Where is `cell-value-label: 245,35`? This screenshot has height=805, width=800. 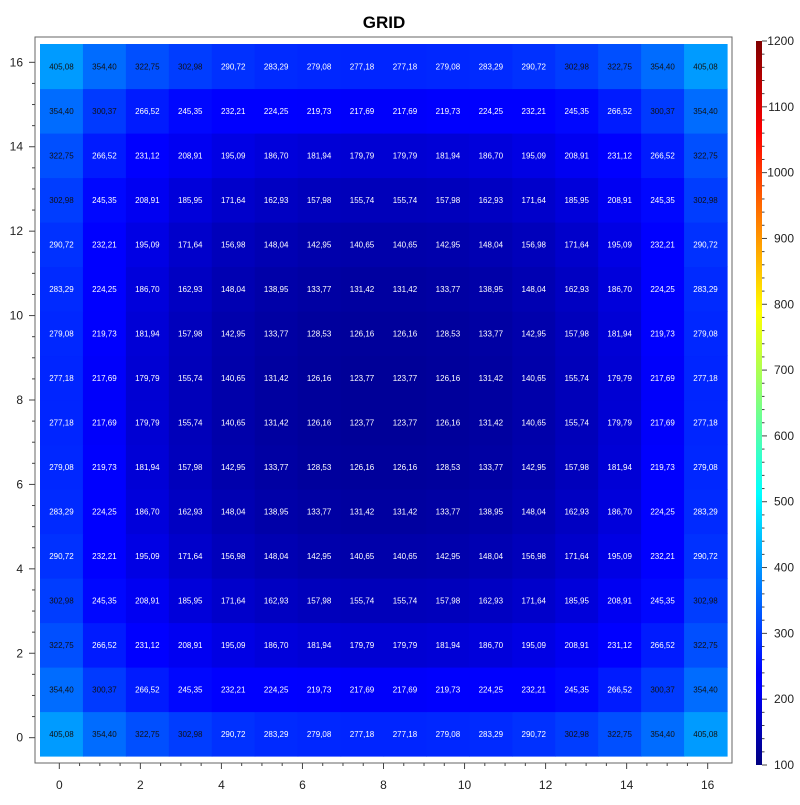 cell-value-label: 245,35 is located at coordinates (190, 111).